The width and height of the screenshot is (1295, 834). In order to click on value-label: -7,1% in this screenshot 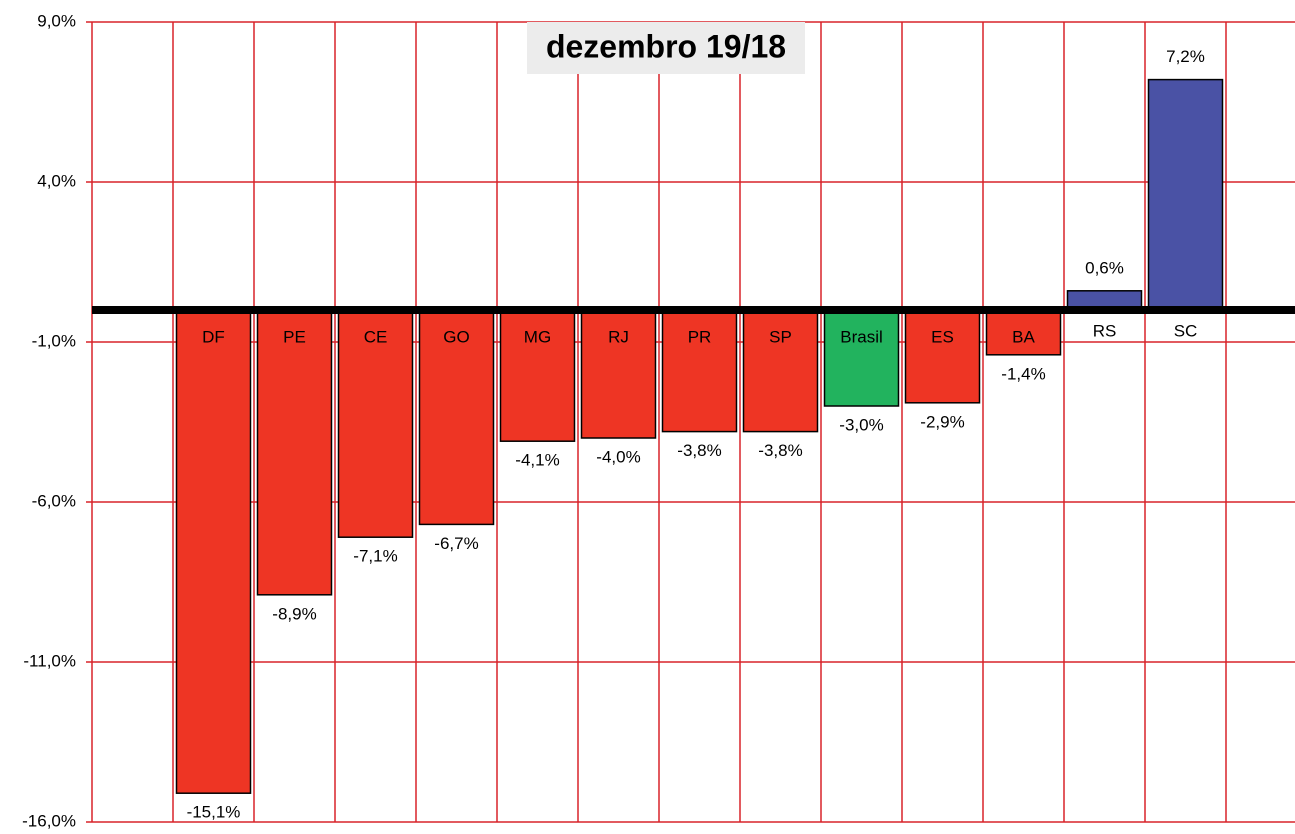, I will do `click(375, 556)`.